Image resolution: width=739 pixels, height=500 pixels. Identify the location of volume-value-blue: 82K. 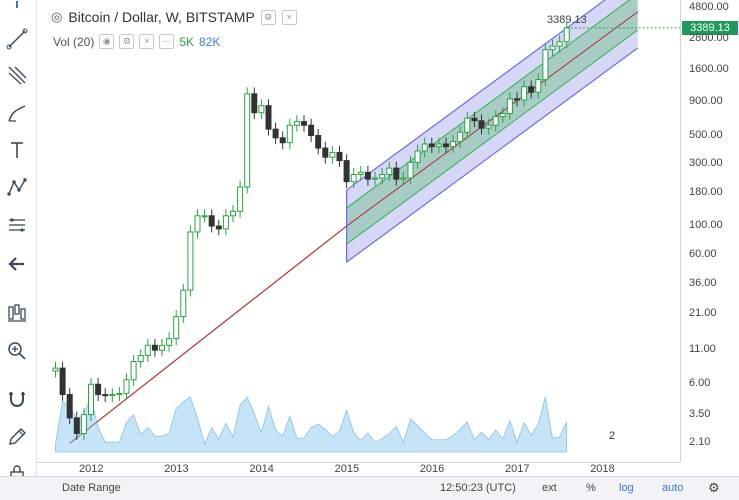
(210, 41).